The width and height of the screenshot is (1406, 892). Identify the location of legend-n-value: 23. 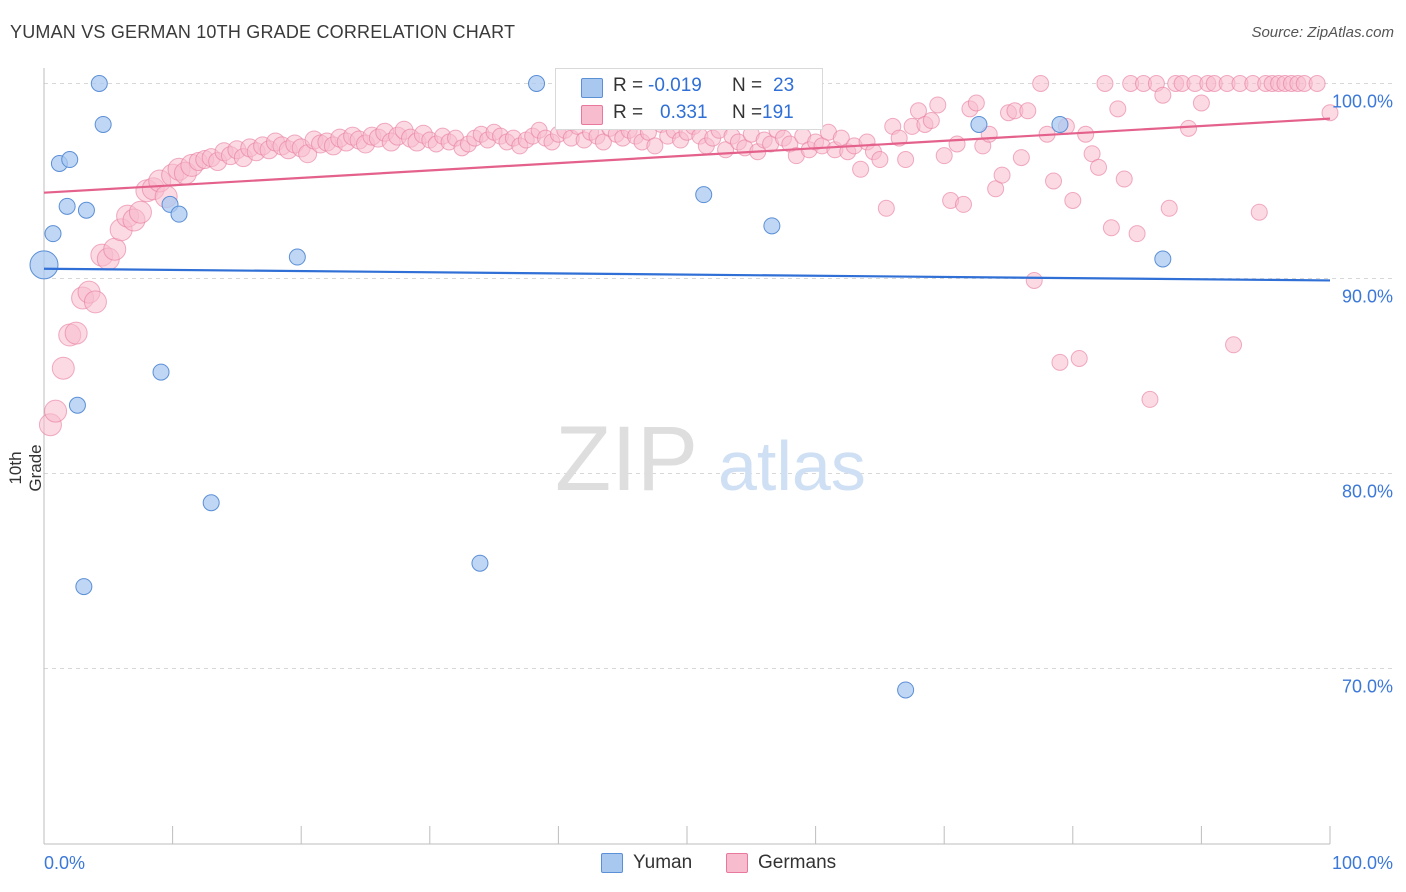
(784, 85).